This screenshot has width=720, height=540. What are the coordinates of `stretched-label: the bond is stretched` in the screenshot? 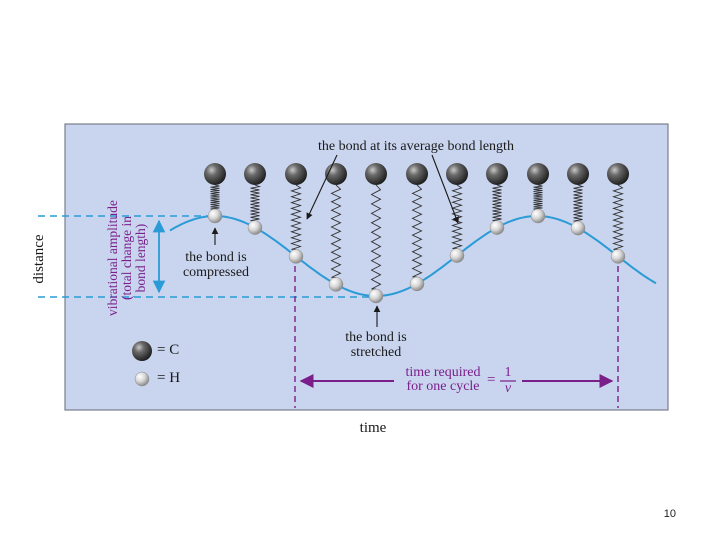 It's located at (376, 345).